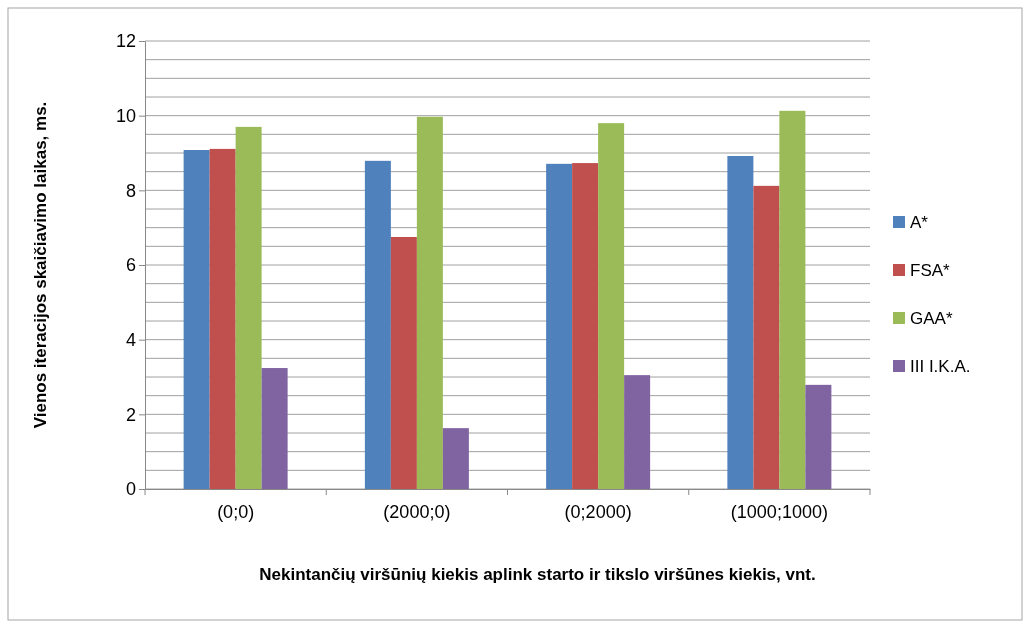  Describe the element at coordinates (417, 512) in the screenshot. I see `x-tick-label: (2000;0)` at that location.